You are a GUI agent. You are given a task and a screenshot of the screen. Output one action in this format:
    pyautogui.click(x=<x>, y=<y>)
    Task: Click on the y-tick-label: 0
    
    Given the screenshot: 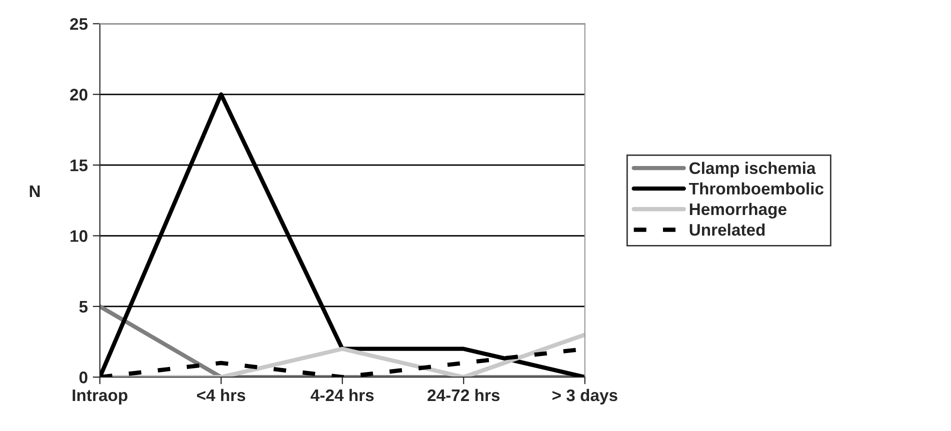 What is the action you would take?
    pyautogui.click(x=83, y=378)
    